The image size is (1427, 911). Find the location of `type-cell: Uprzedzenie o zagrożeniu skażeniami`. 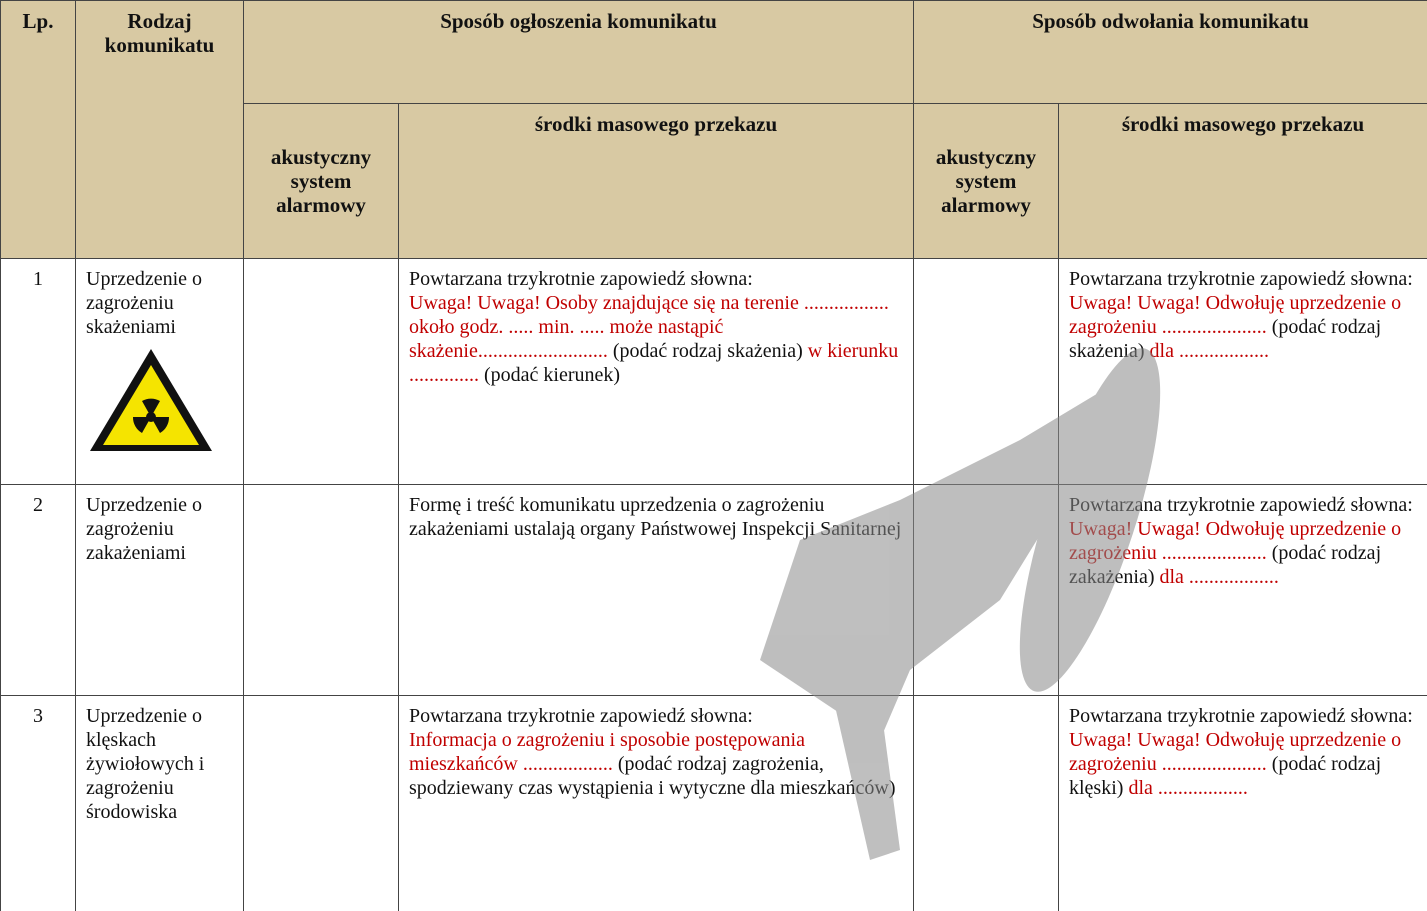

type-cell: Uprzedzenie o zagrożeniu skażeniami is located at coordinates (159, 371).